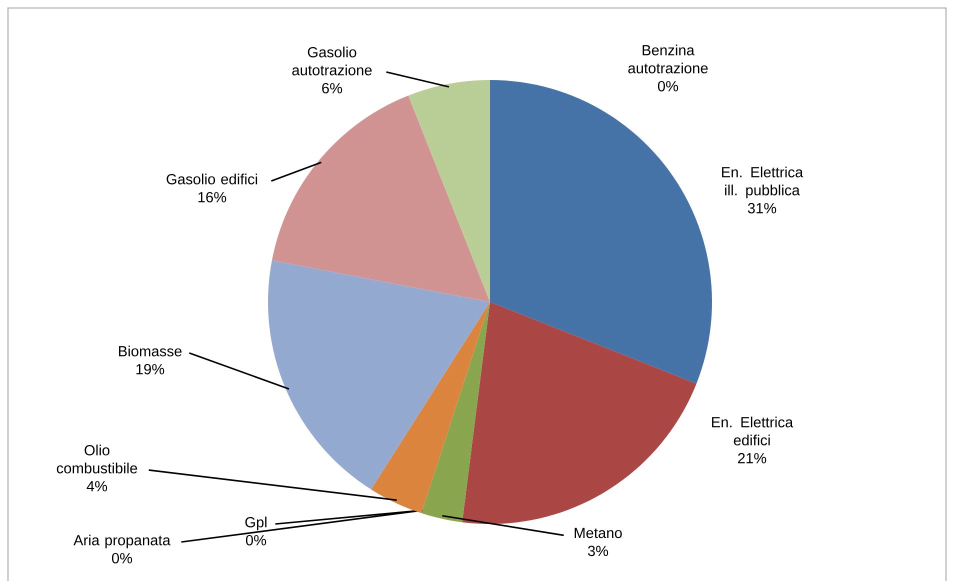  Describe the element at coordinates (150, 369) in the screenshot. I see `data-label: 19%` at that location.